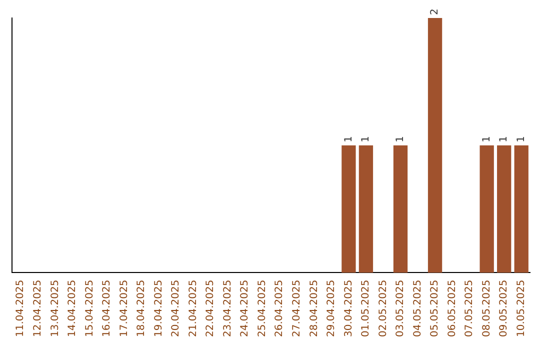  Describe the element at coordinates (486, 309) in the screenshot. I see `x-tick-label: 08.05.2025` at that location.